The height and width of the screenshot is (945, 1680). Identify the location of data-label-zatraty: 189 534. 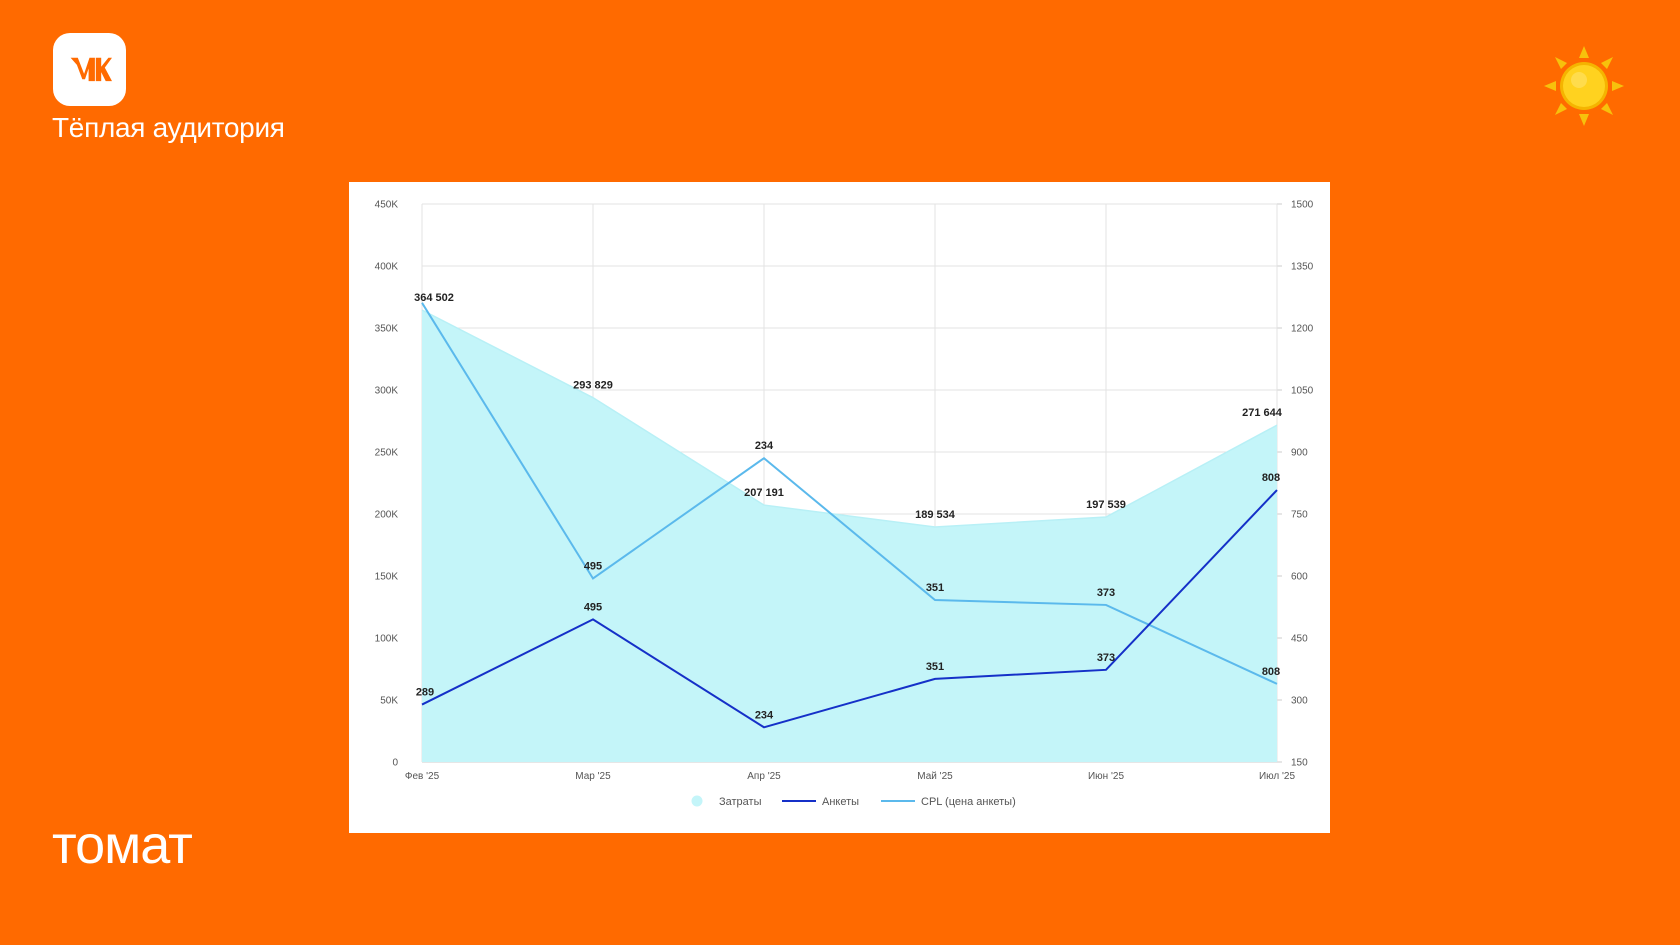
(935, 515).